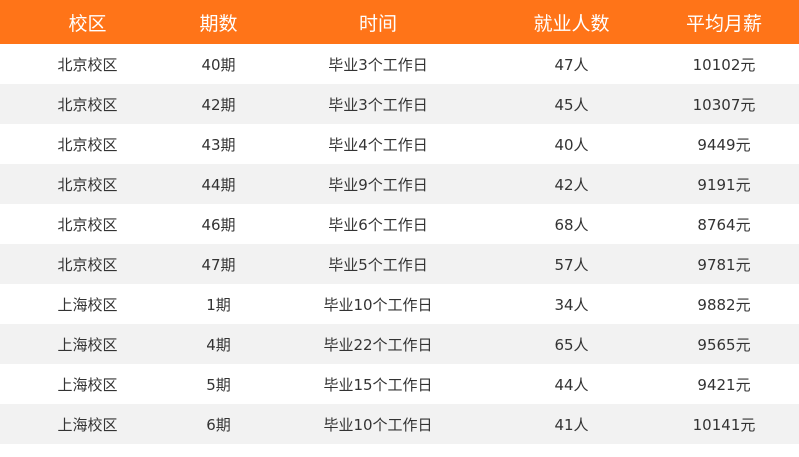 This screenshot has height=457, width=799. I want to click on cell-employed-count: 68人, so click(571, 224).